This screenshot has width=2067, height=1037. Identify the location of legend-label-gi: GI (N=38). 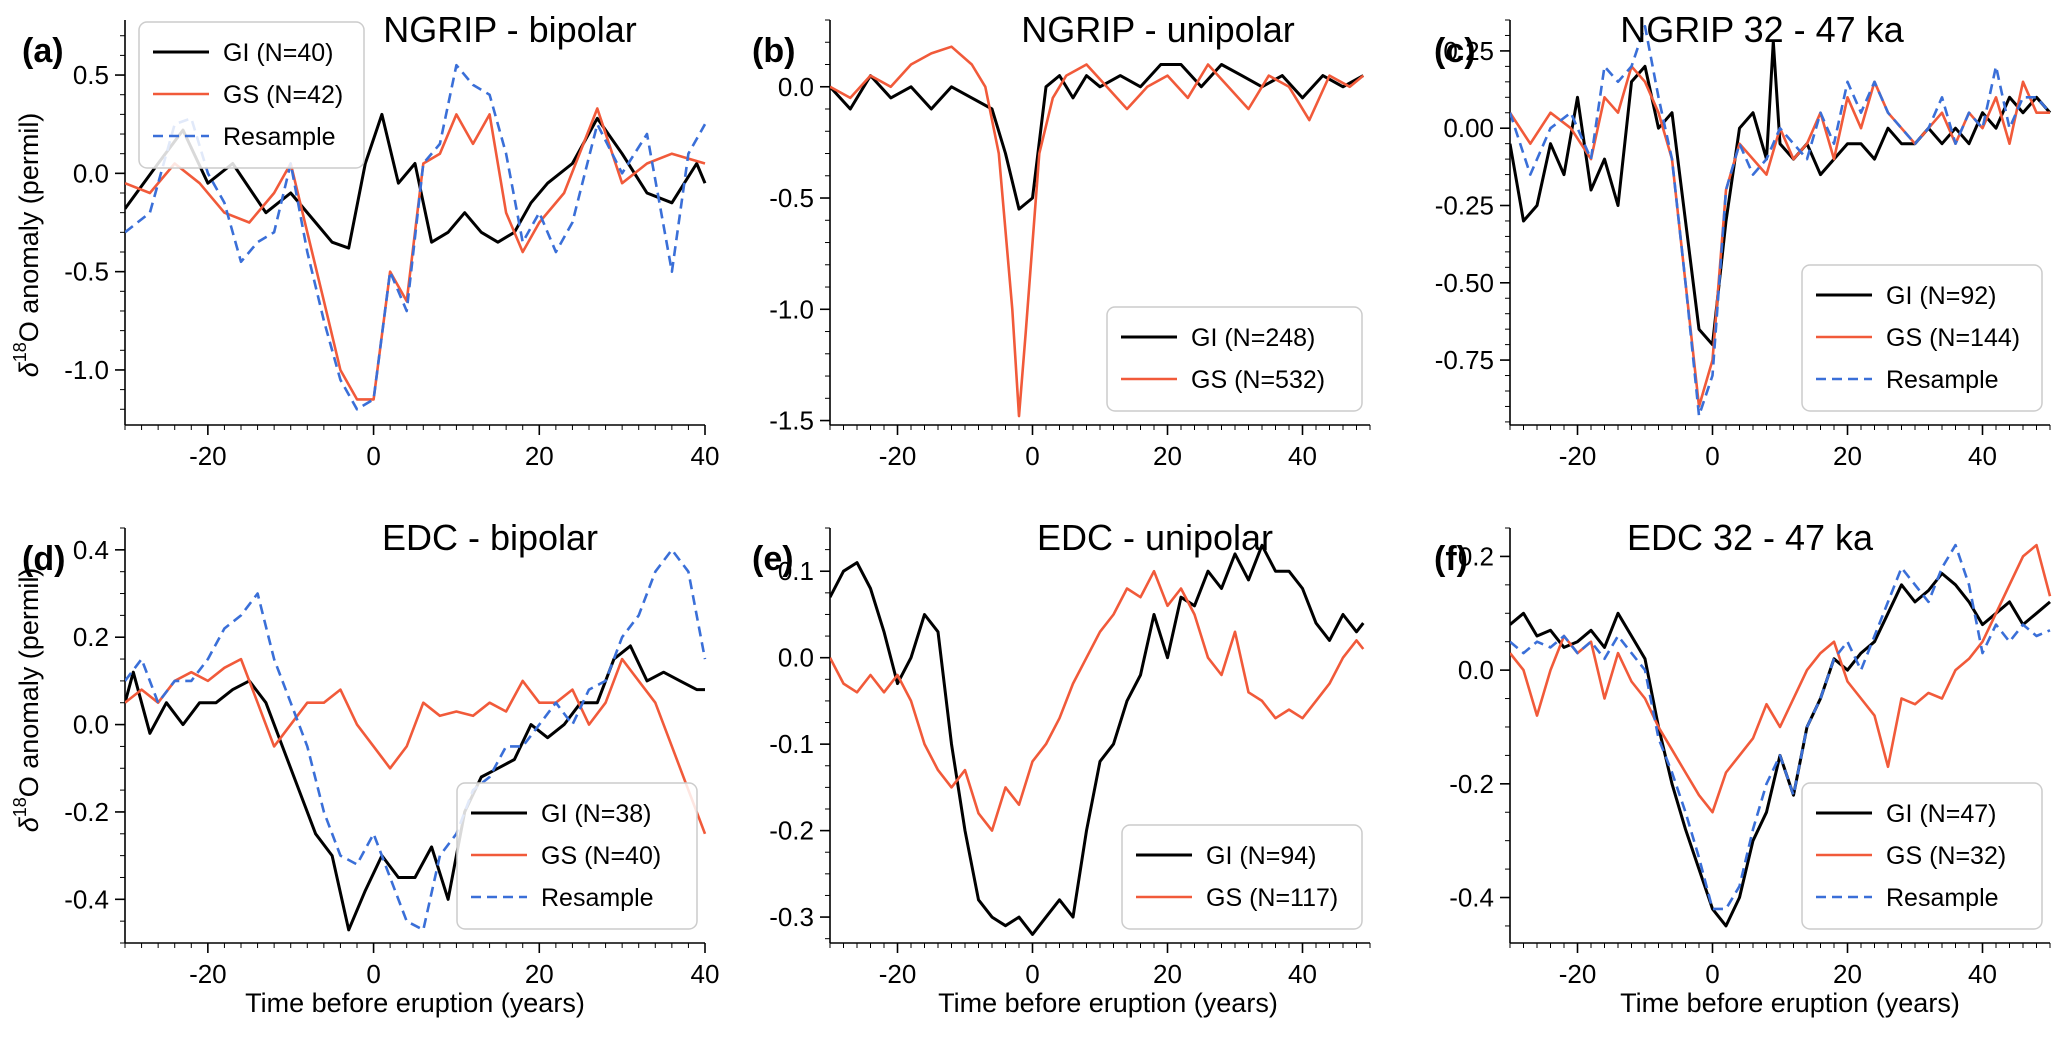
(596, 814).